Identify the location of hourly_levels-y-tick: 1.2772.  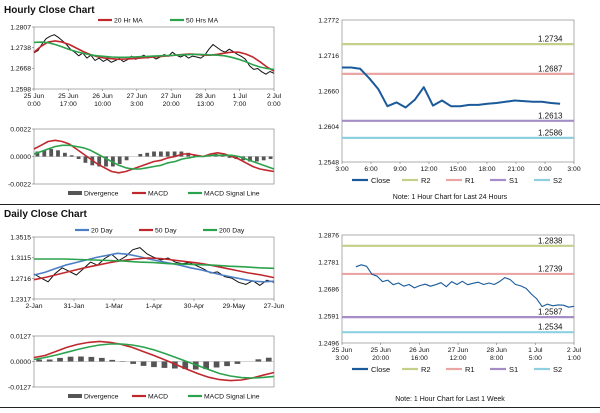
(328, 21).